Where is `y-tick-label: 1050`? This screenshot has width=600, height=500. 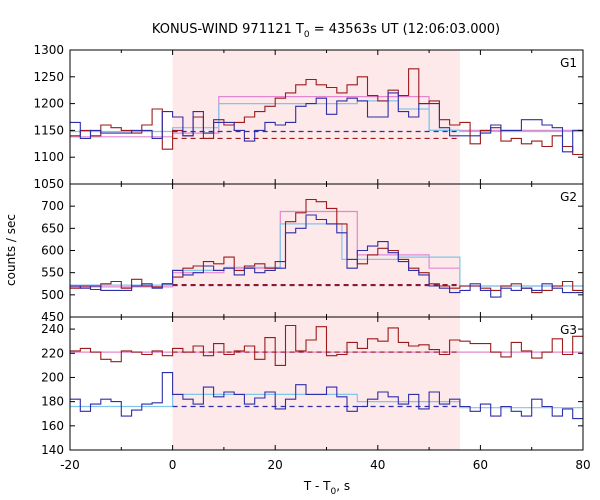
y-tick-label: 1050 is located at coordinates (48, 184).